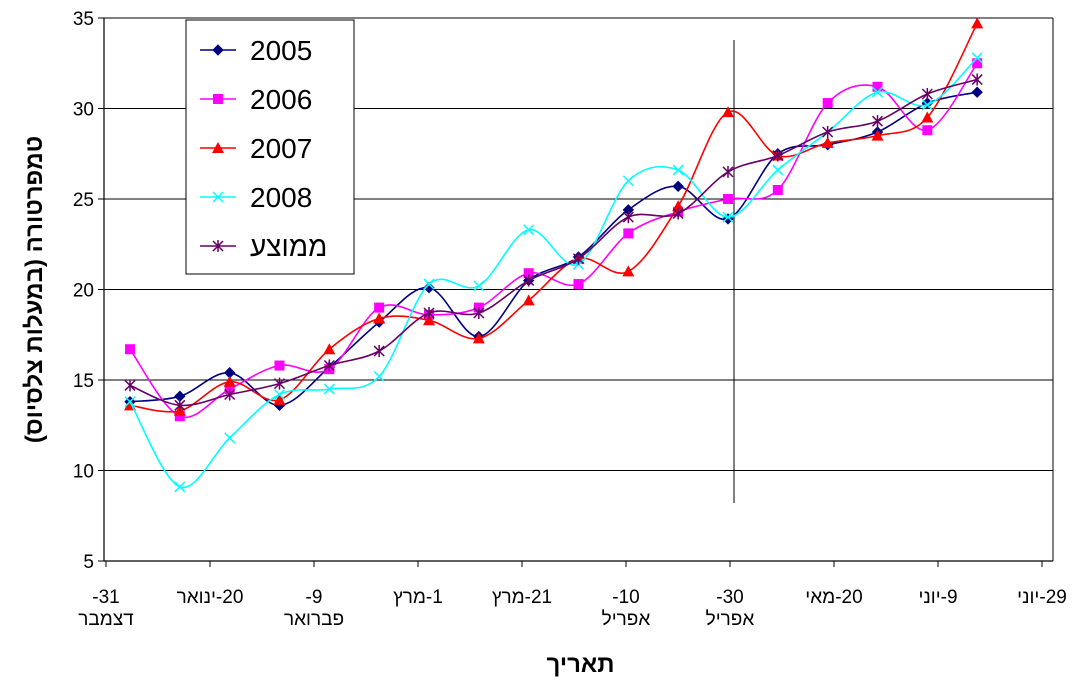 Image resolution: width=1076 pixels, height=686 pixels. Describe the element at coordinates (833, 597) in the screenshot. I see `x-tick-7-0: 20-מאי` at that location.